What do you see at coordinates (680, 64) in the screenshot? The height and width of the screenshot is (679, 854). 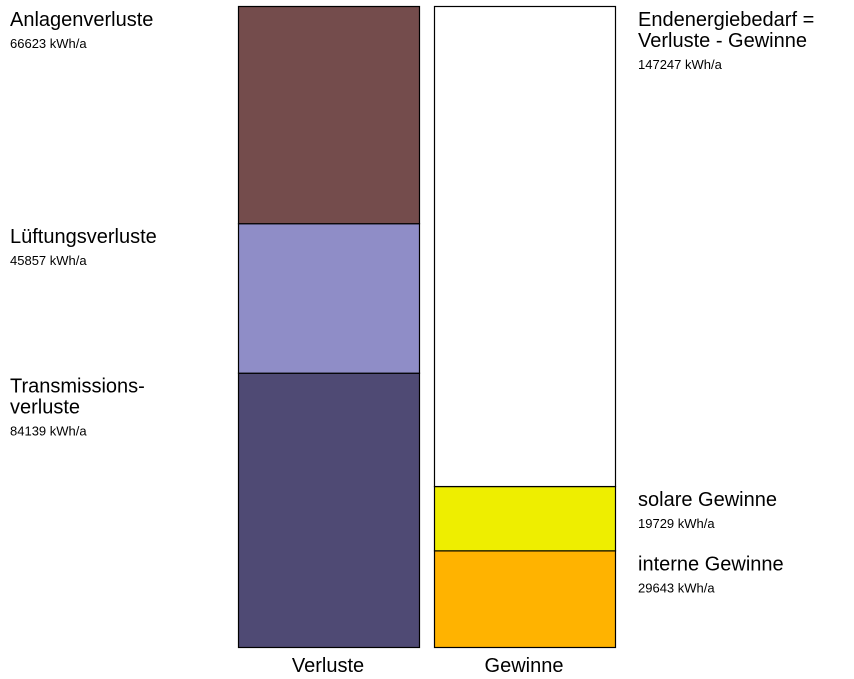 I see `segment-value-endenergiebedarf-verluste-gewinne: 147247 kWh/a` at bounding box center [680, 64].